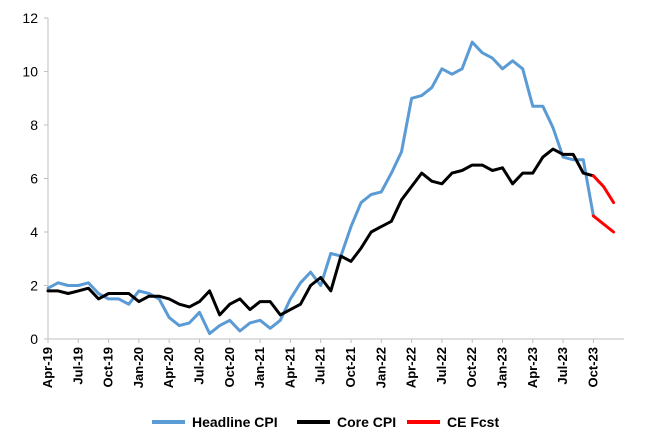 Image resolution: width=646 pixels, height=447 pixels. Describe the element at coordinates (34, 339) in the screenshot. I see `y-tick-label: 0` at that location.